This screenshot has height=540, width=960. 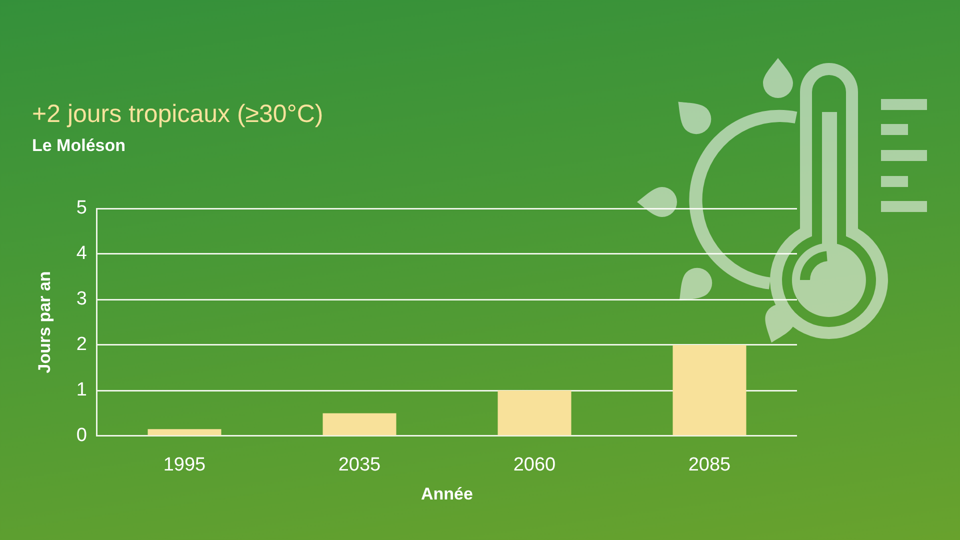 I want to click on x-axis-title: Année, so click(x=447, y=494).